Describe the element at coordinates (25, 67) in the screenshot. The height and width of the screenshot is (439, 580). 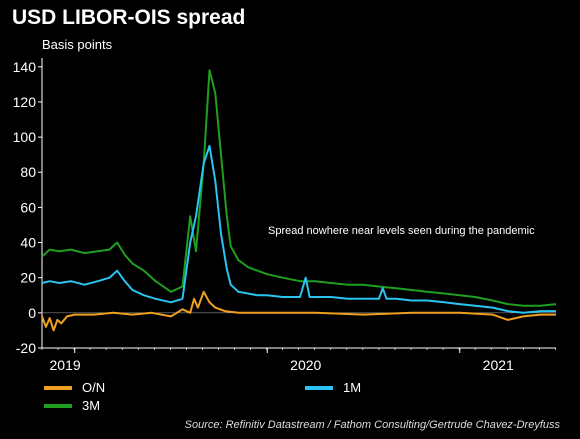
I see `y-tick-label: 140` at that location.